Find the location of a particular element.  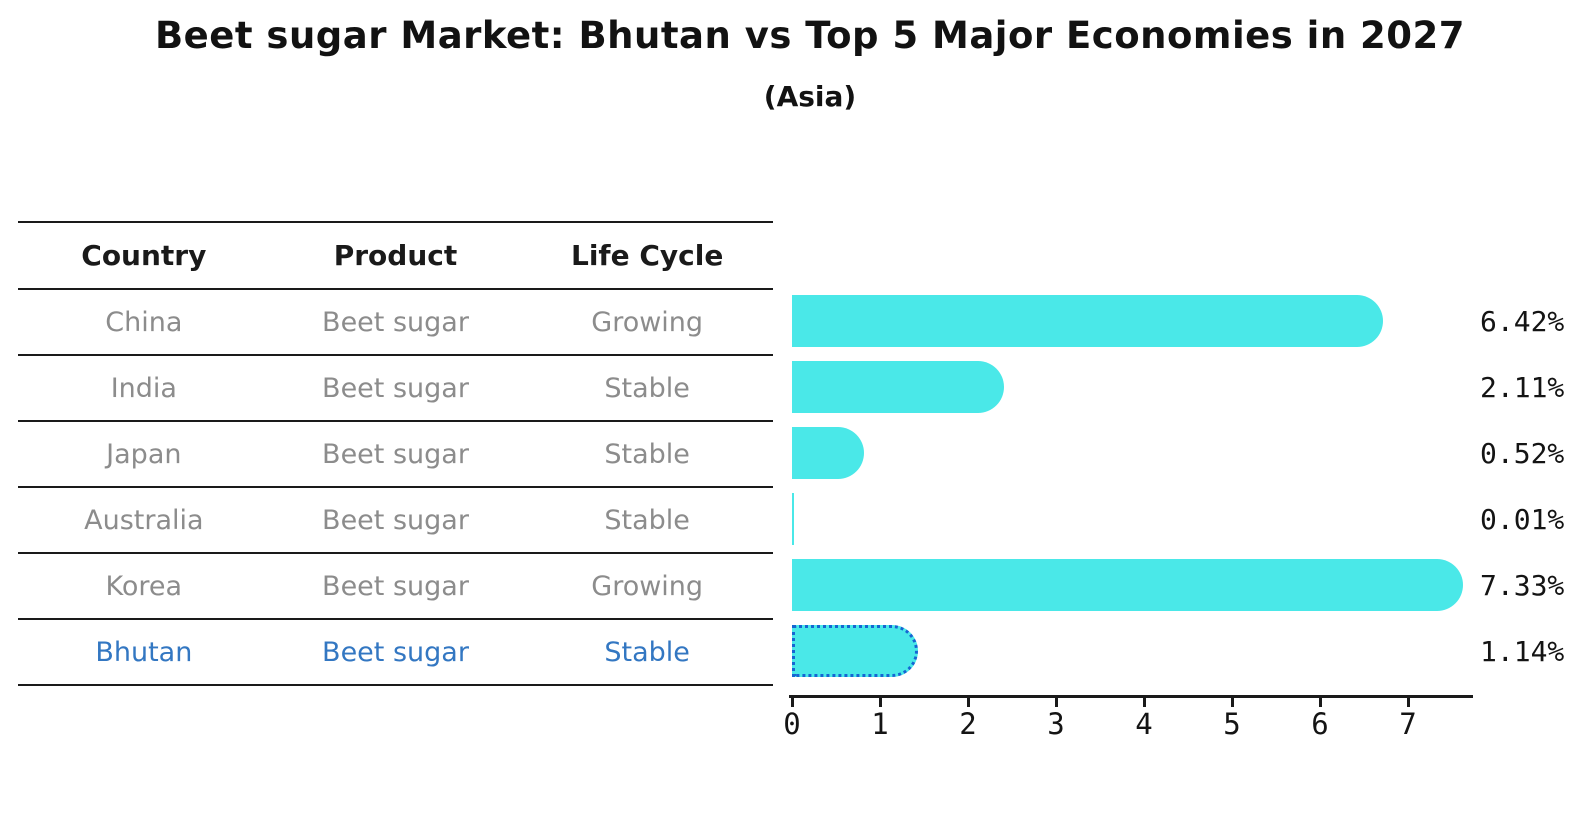

table-row-japan: Japan Beet sugar Stable is located at coordinates (395, 453).